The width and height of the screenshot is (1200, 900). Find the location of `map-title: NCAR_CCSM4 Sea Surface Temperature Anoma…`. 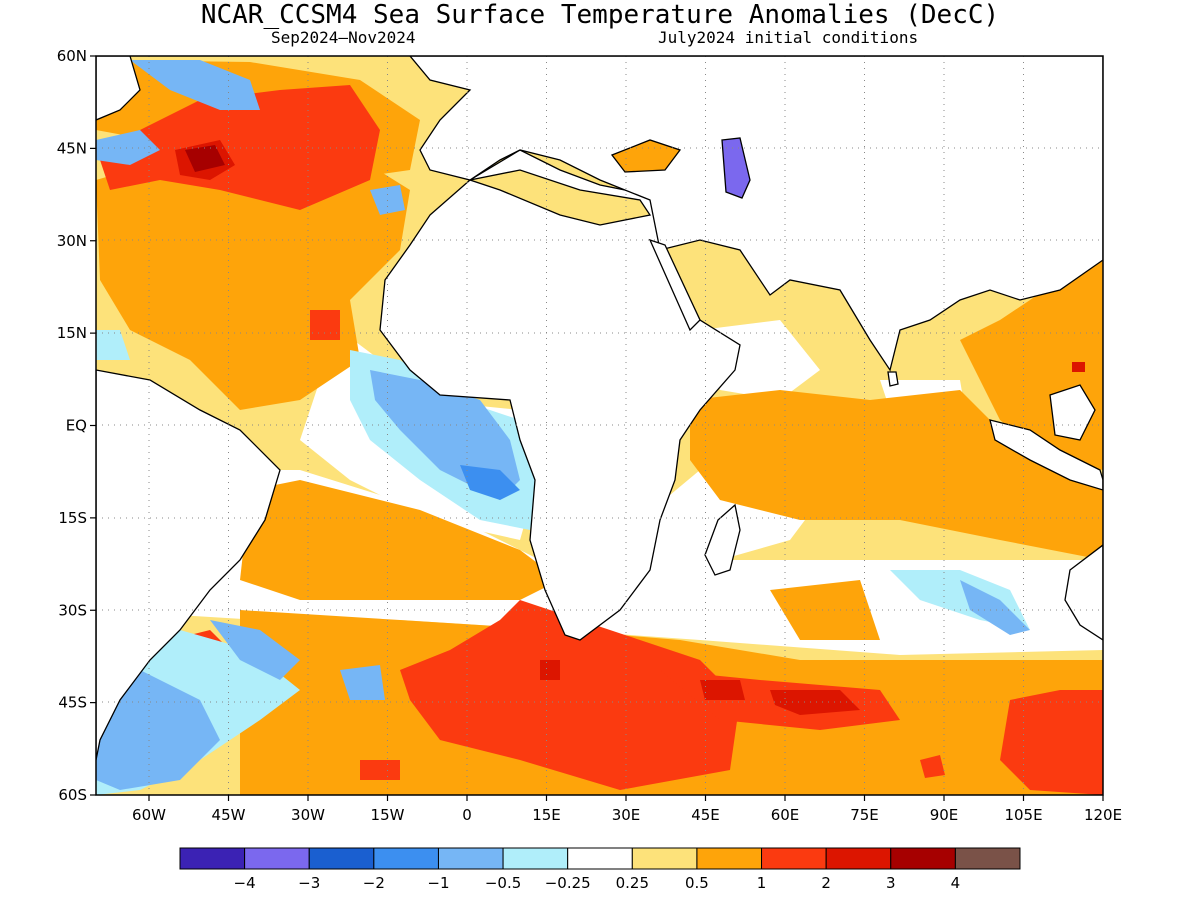

map-title: NCAR_CCSM4 Sea Surface Temperature Anoma… is located at coordinates (600, 15).